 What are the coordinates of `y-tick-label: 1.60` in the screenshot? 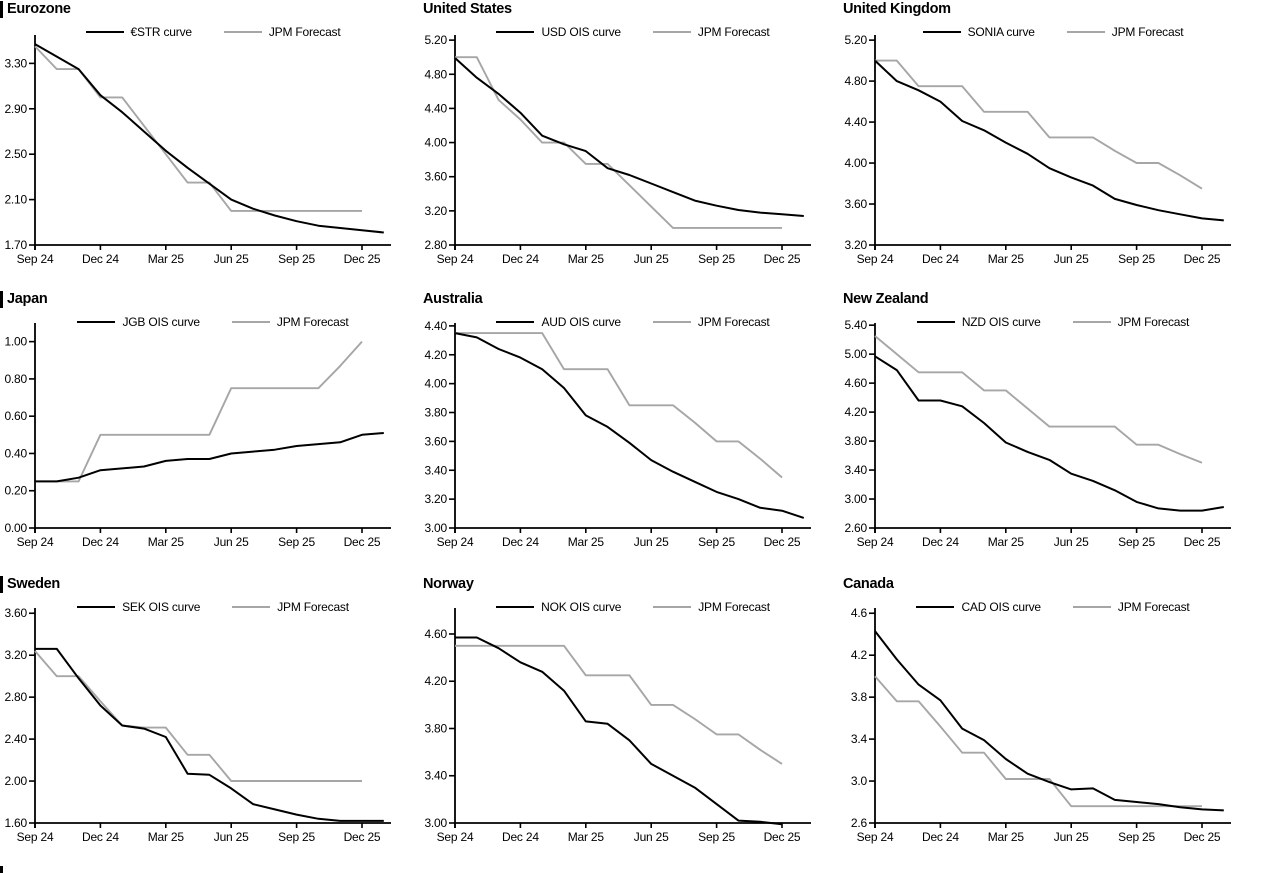 It's located at (15, 823).